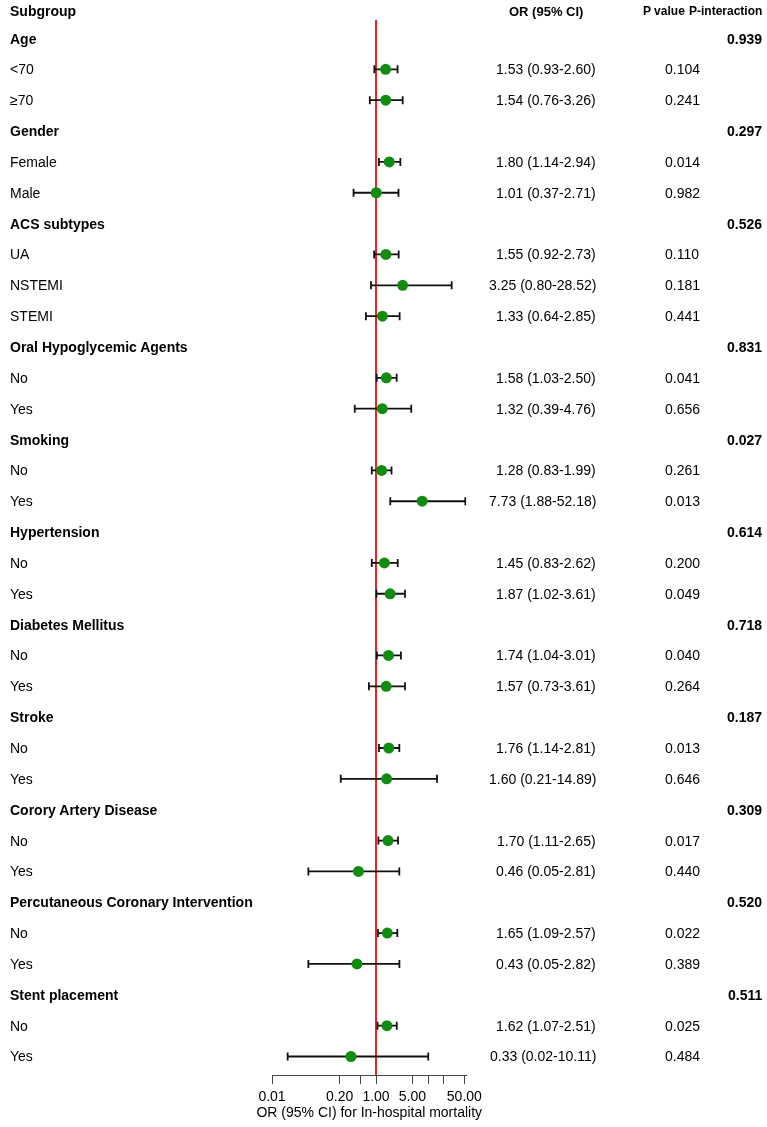 The height and width of the screenshot is (1127, 767). I want to click on y-tick-label: Female, so click(33, 162).